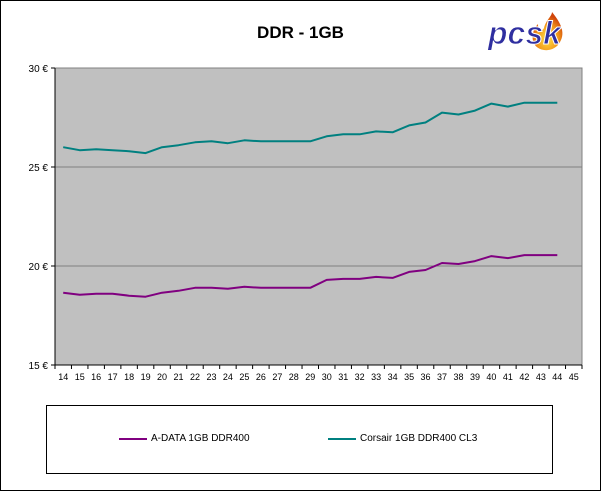 This screenshot has height=491, width=601. I want to click on x-tick-label: 30, so click(327, 377).